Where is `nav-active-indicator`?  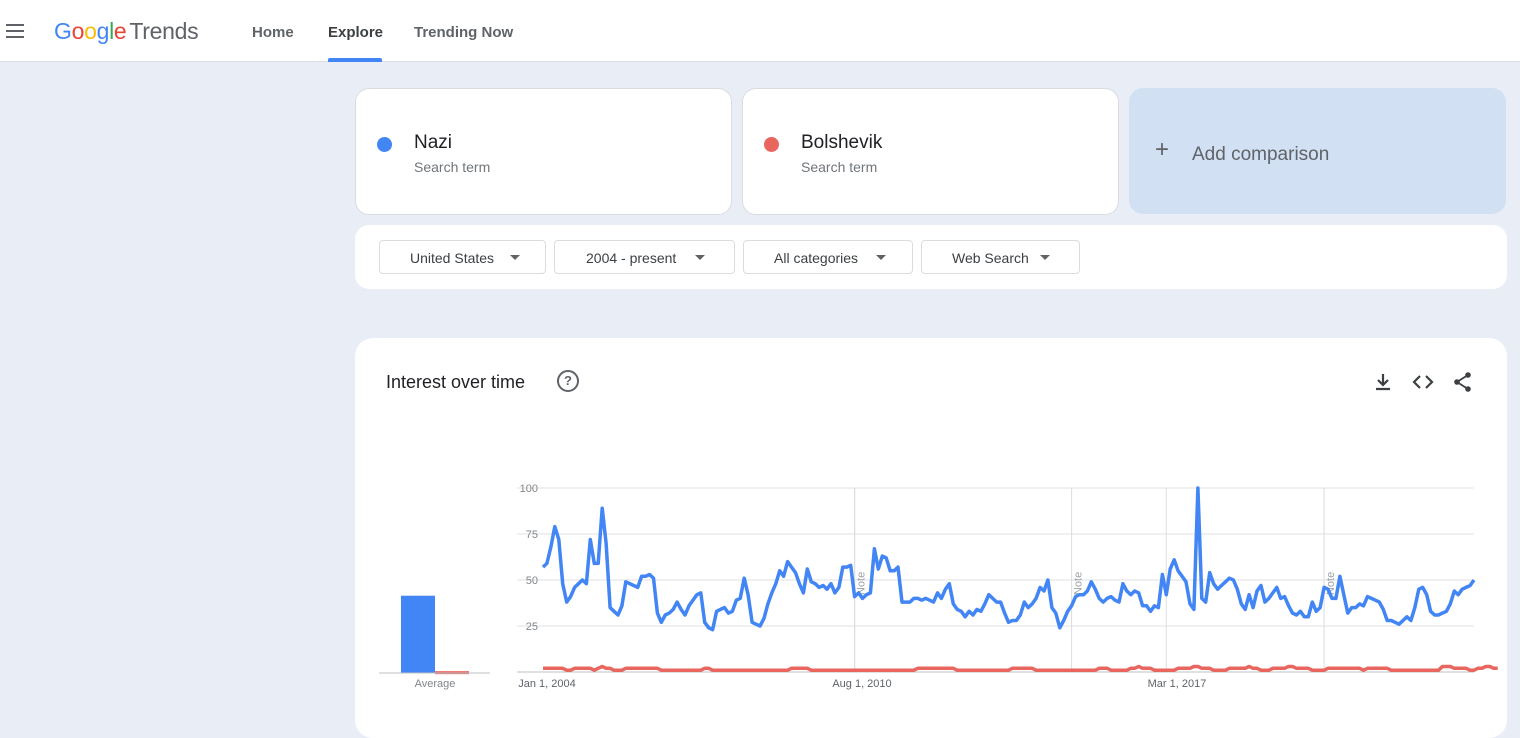 nav-active-indicator is located at coordinates (355, 60).